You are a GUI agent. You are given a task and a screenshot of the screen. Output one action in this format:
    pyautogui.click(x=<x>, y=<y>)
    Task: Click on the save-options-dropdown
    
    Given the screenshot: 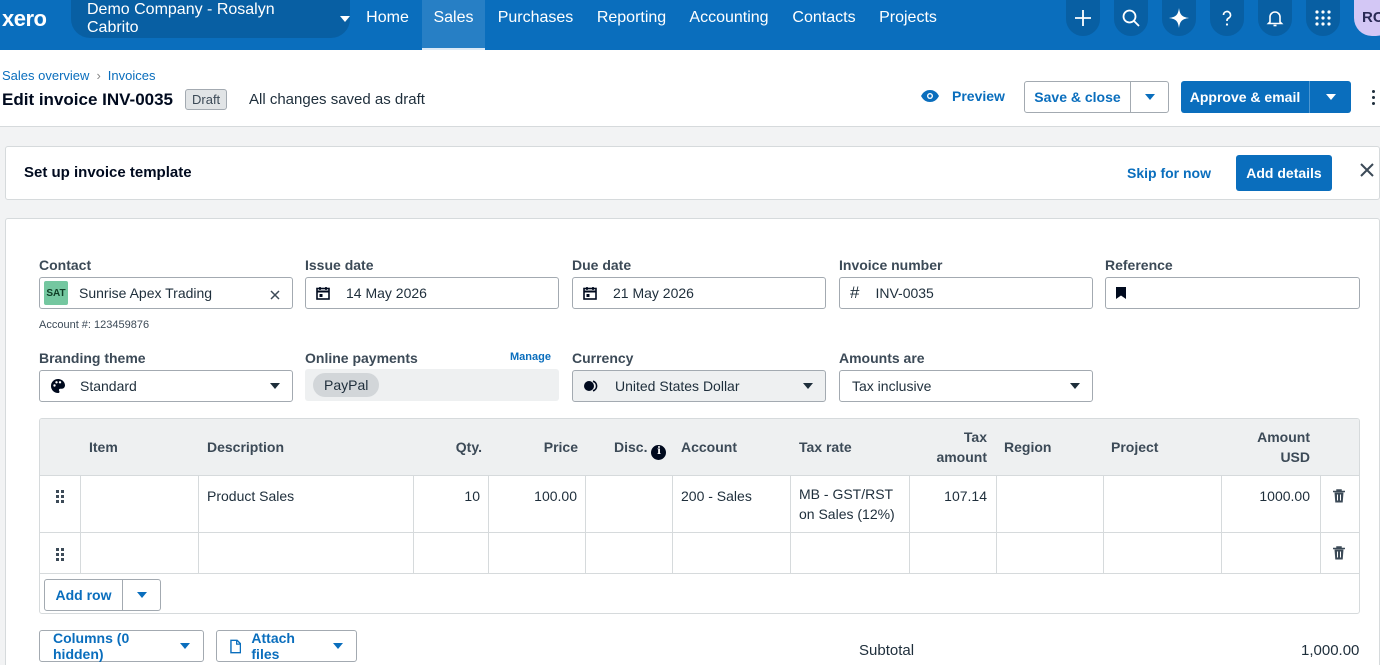 What is the action you would take?
    pyautogui.click(x=1149, y=97)
    